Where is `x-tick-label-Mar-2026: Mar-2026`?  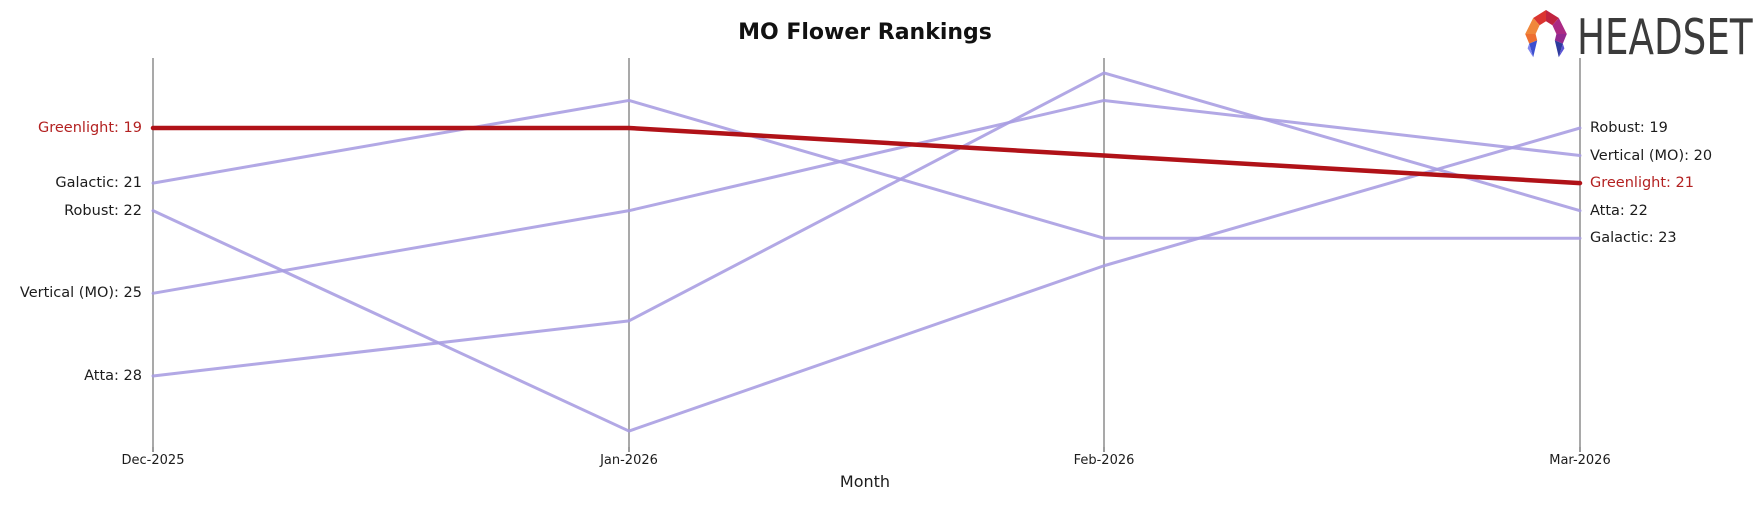
x-tick-label-Mar-2026: Mar-2026 is located at coordinates (1580, 460).